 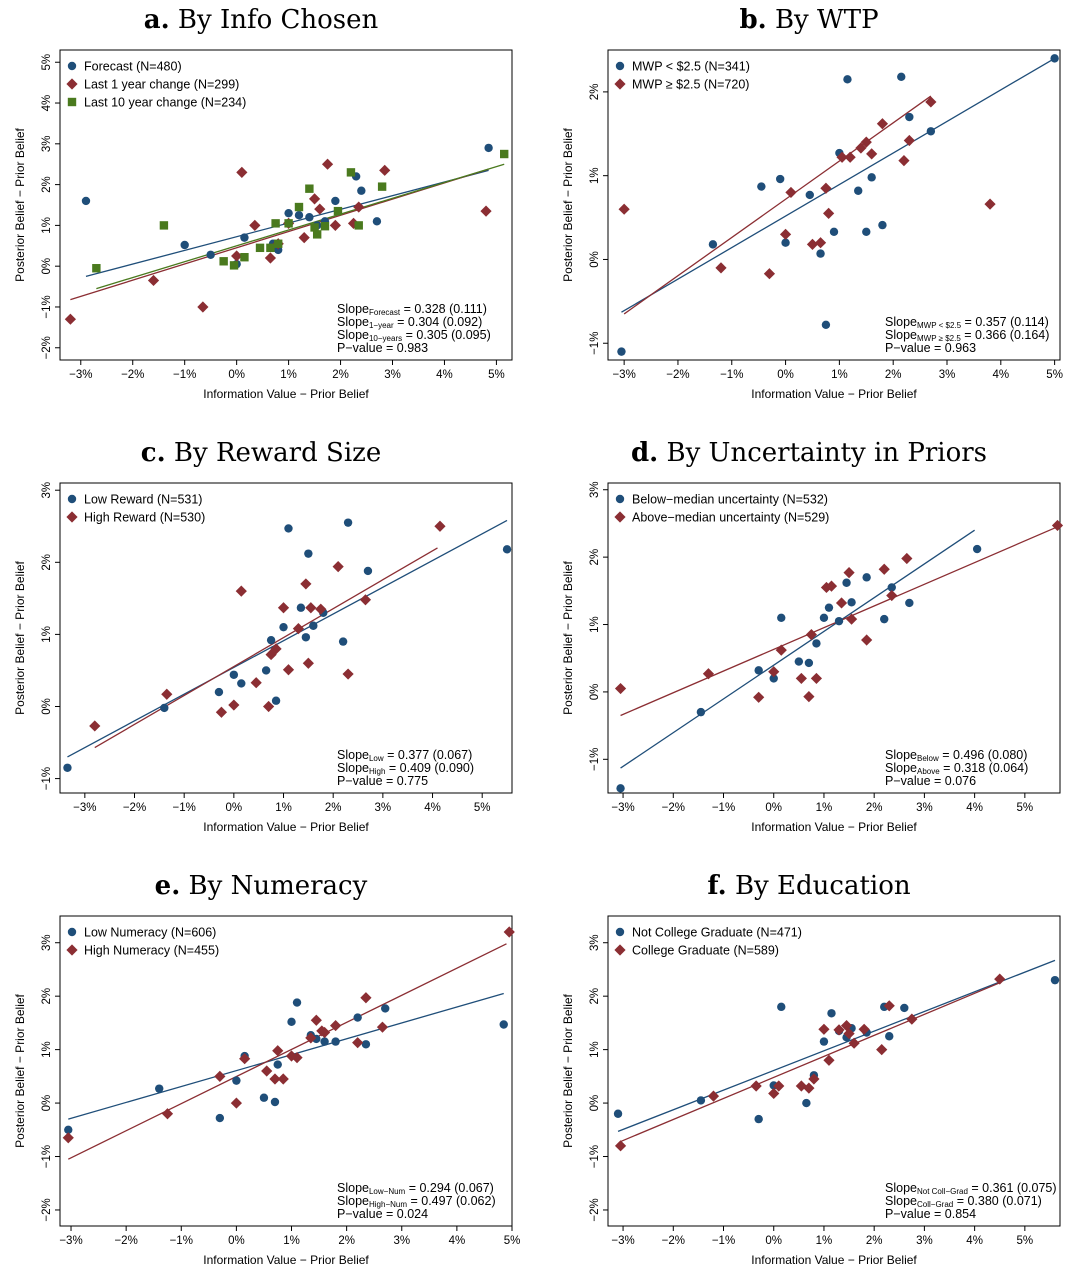 I want to click on slope-annotation: SlopeAbove = 0.318 (0.064), so click(x=956, y=768).